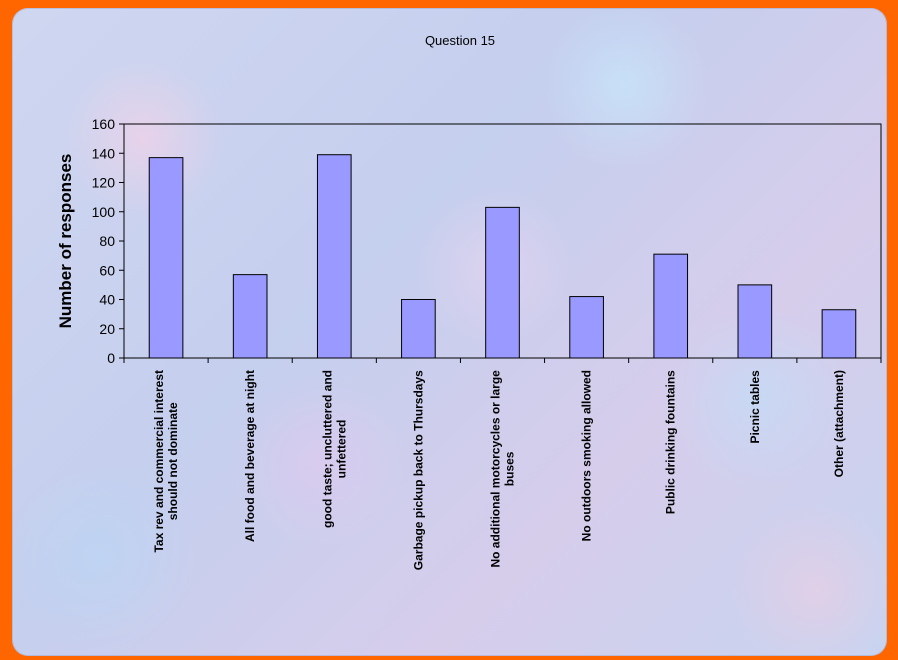 This screenshot has height=660, width=898. I want to click on x-tick-label-line: No outdoors smoking allowed, so click(587, 455).